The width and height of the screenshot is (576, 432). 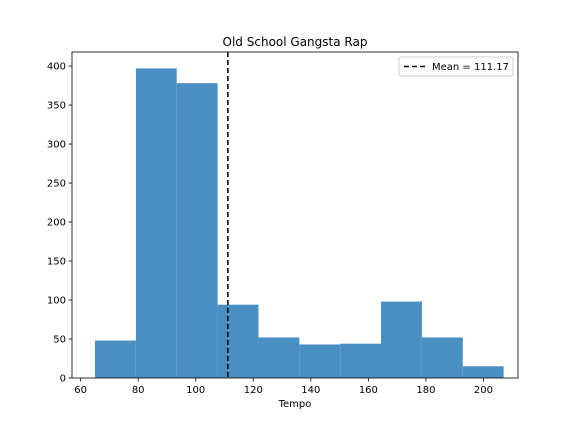 What do you see at coordinates (56, 223) in the screenshot?
I see `y-tick-label: 200` at bounding box center [56, 223].